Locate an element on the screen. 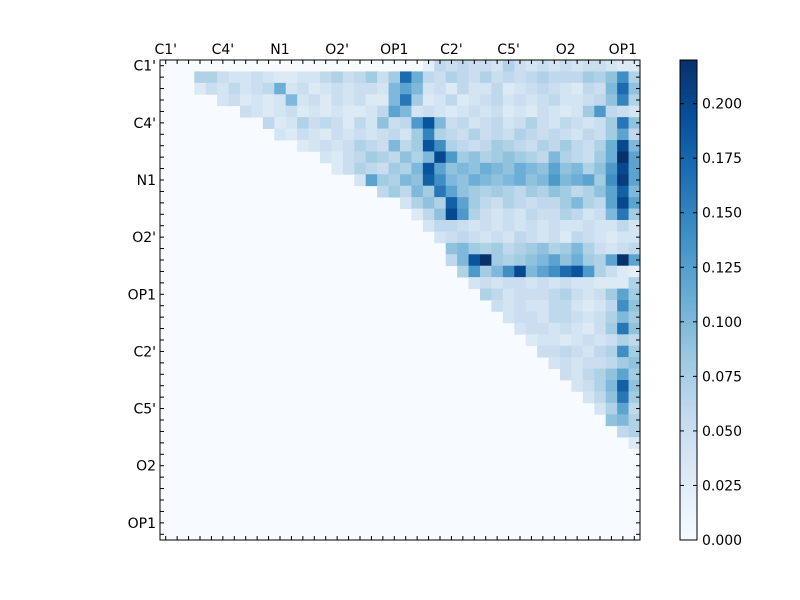  y-tick-label: C5' is located at coordinates (144, 410).